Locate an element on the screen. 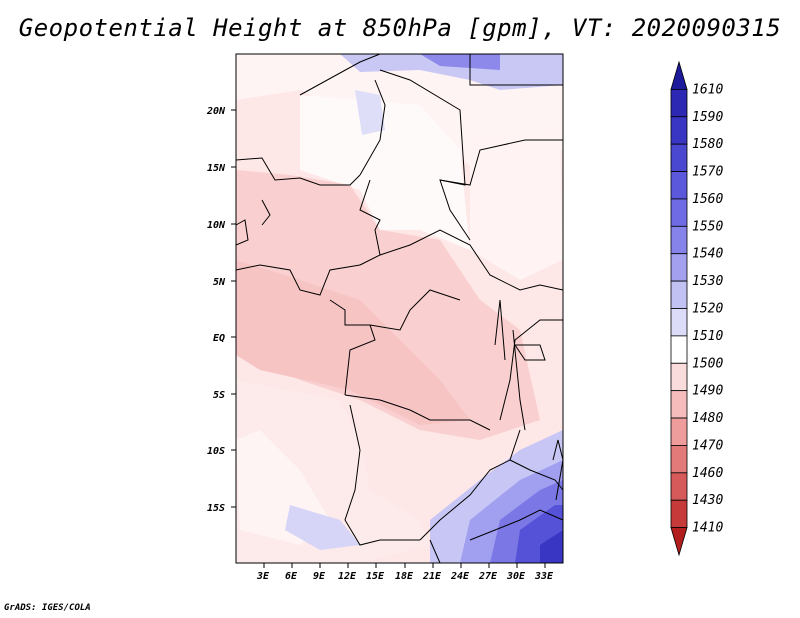 The image size is (800, 618). colorbar-label: 1520 is located at coordinates (707, 309).